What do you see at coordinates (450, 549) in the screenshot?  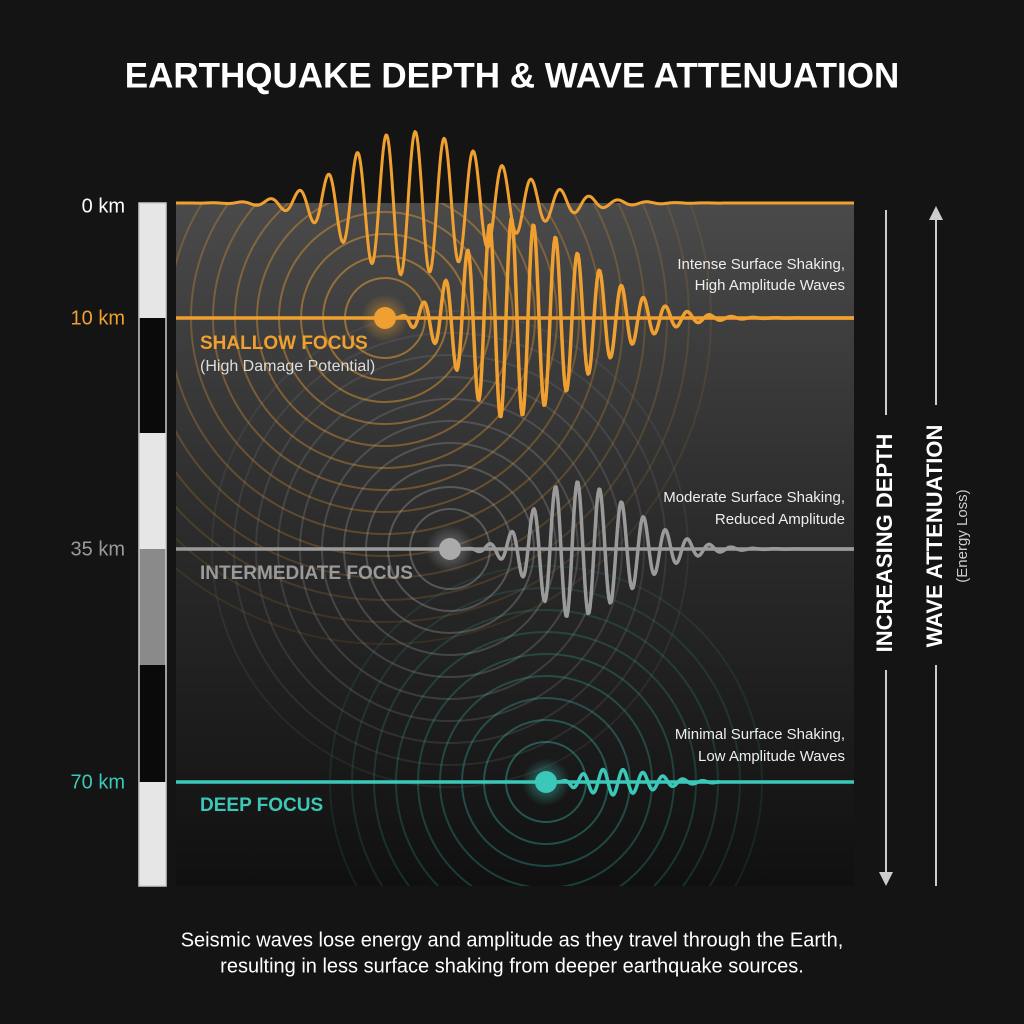 I see `intermediate-focus-point` at bounding box center [450, 549].